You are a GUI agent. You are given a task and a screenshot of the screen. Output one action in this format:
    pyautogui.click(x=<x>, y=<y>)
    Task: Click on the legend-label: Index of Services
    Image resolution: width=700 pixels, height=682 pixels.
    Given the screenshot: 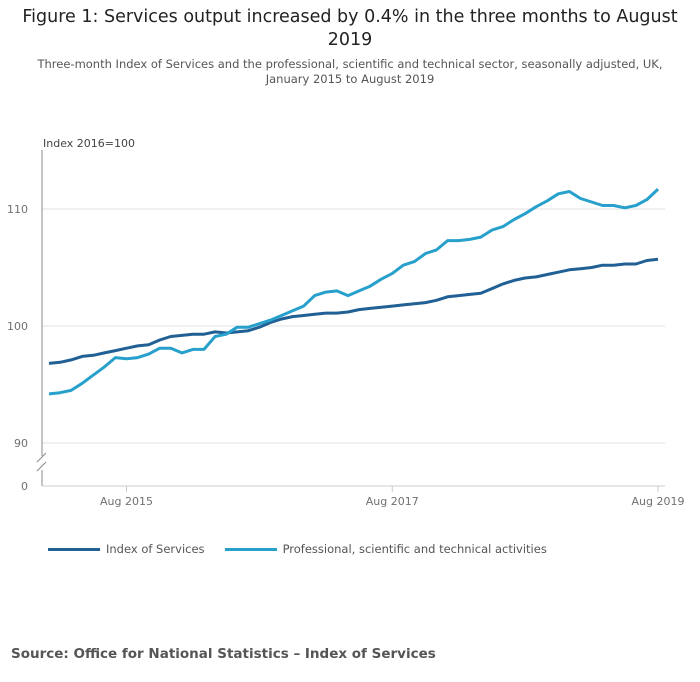 What is the action you would take?
    pyautogui.click(x=155, y=549)
    